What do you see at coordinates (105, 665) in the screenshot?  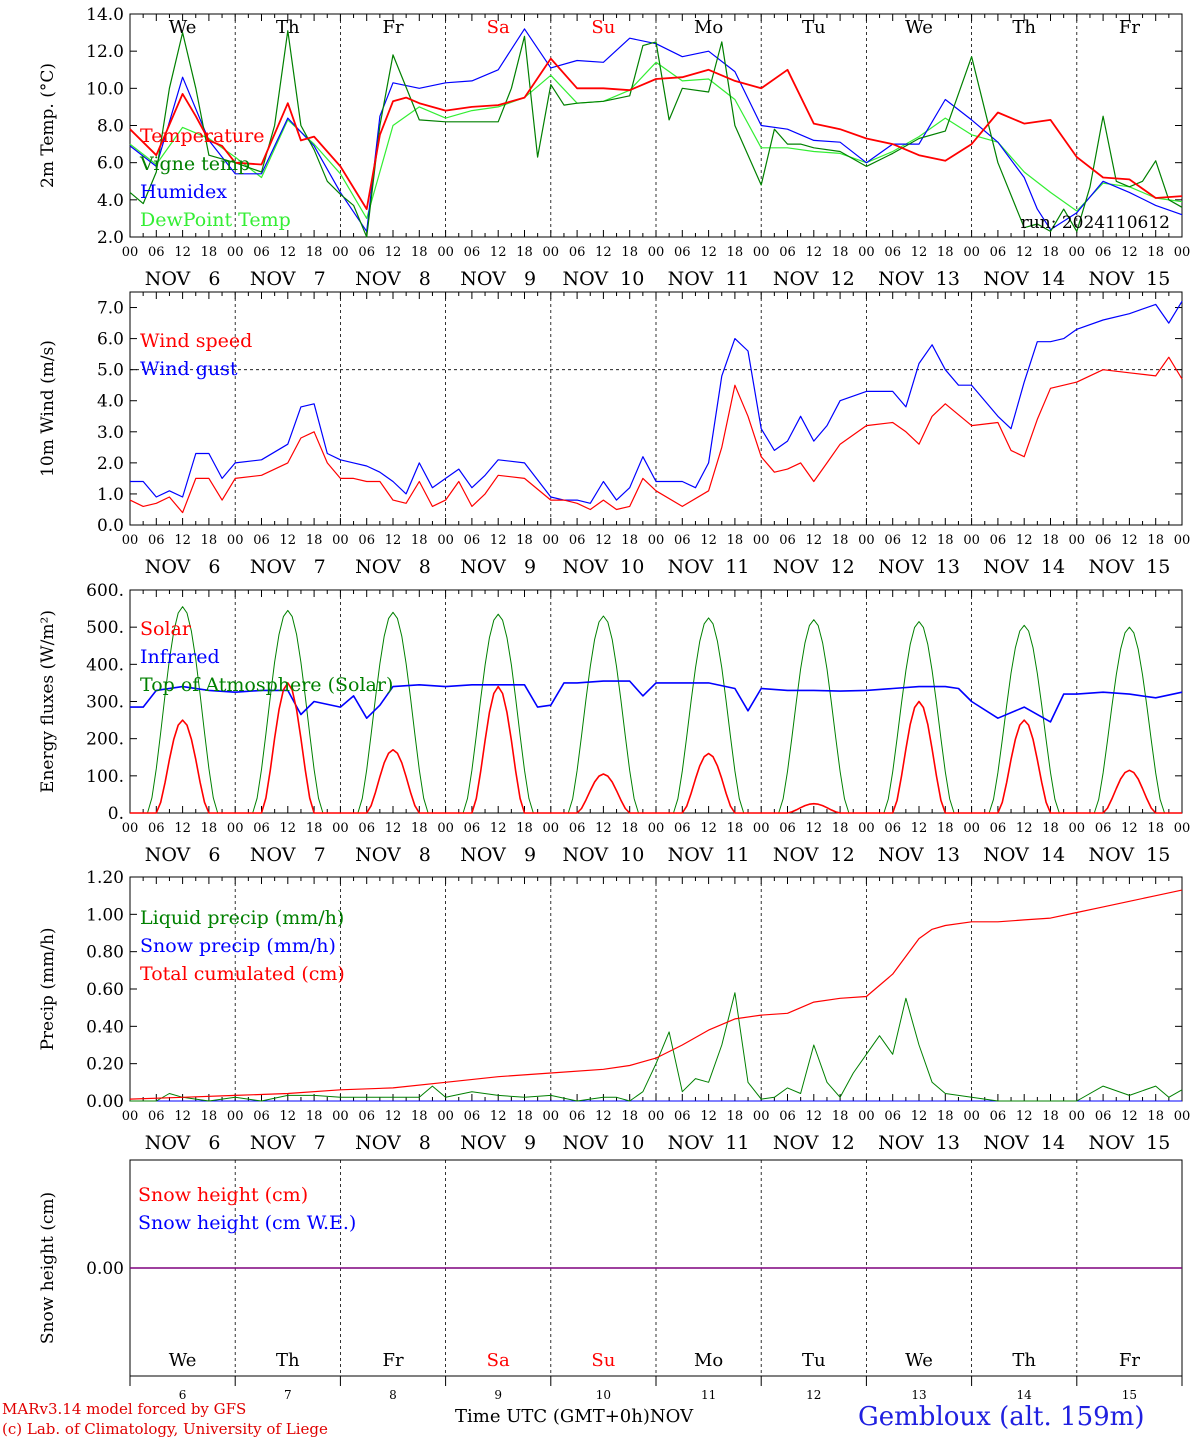 I see `y-tick-label: 400.` at bounding box center [105, 665].